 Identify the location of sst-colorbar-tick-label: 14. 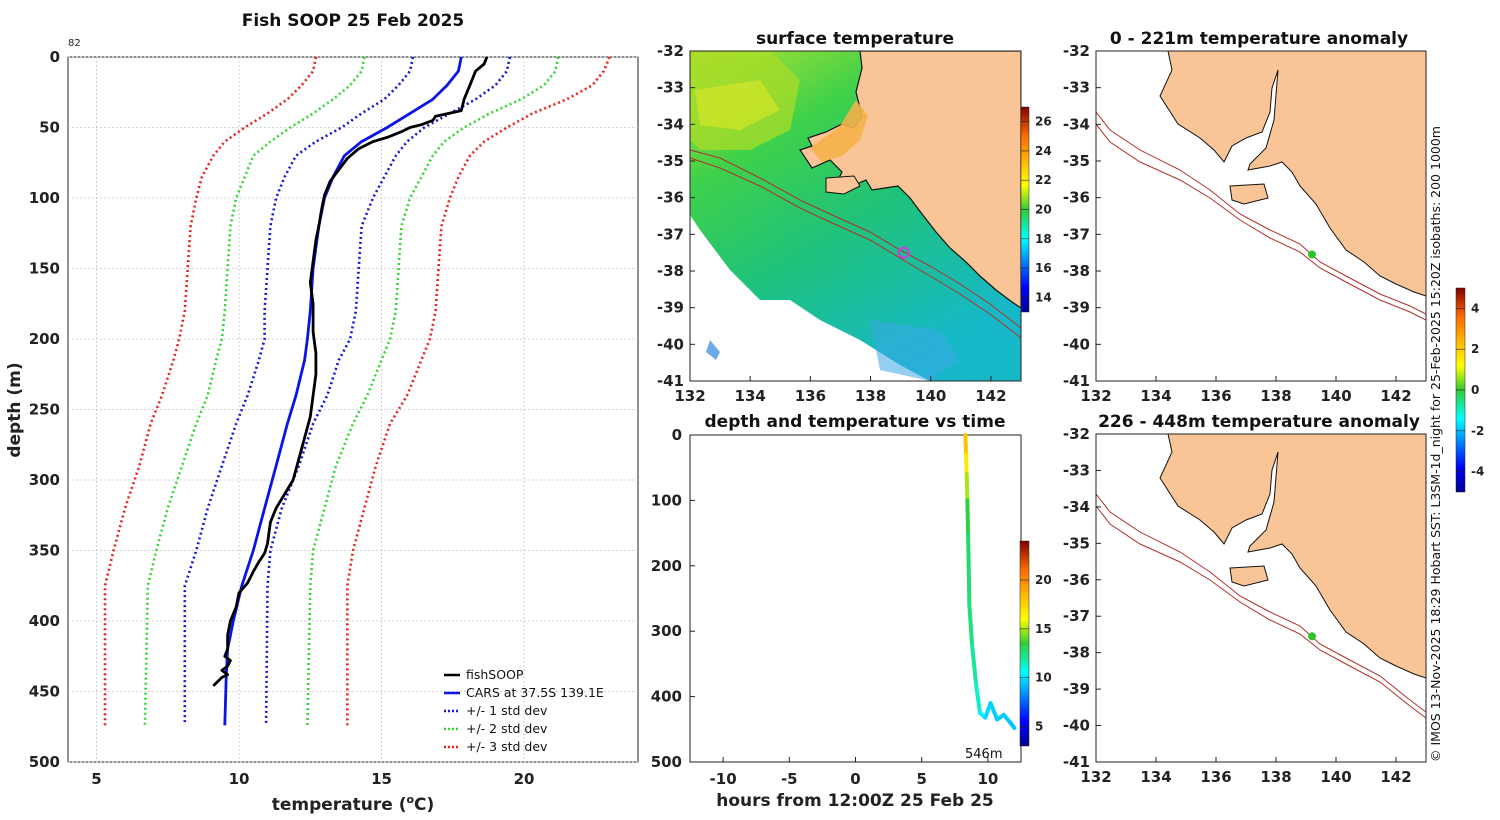
(1043, 297).